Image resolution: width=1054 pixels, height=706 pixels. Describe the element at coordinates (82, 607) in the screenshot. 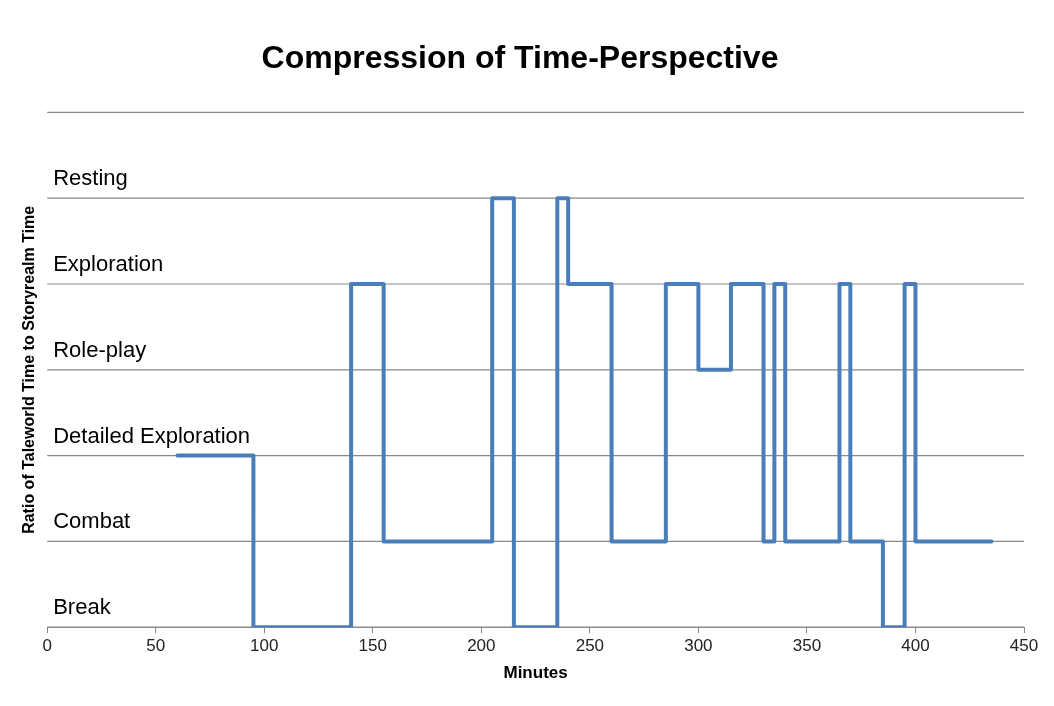

I see `ref-line-label: Break` at that location.